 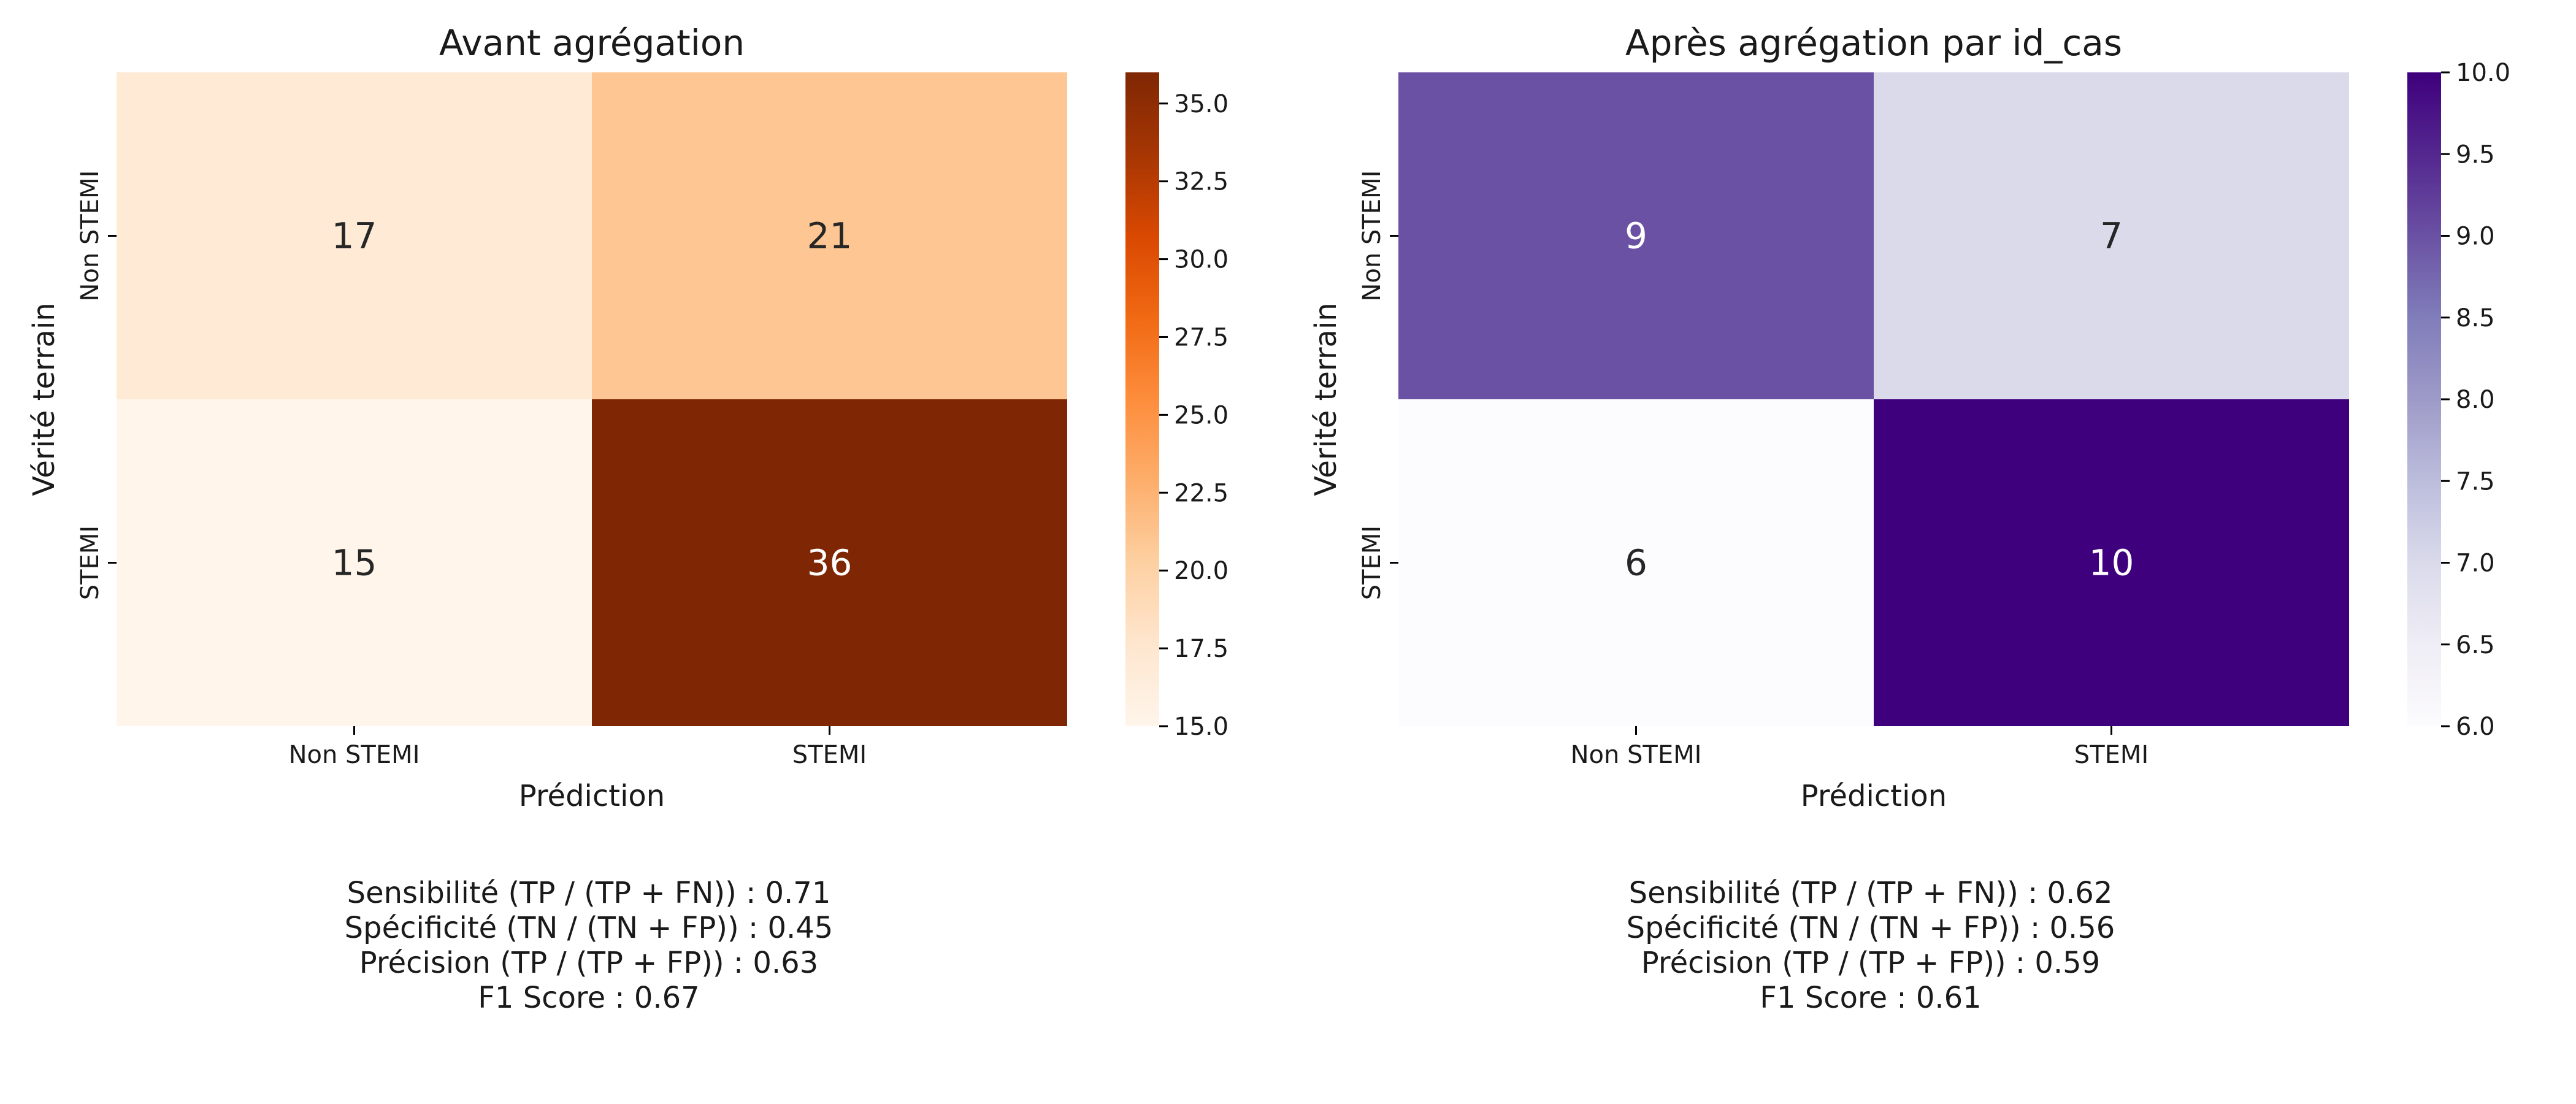 What do you see at coordinates (589, 893) in the screenshot?
I see `metric-sensitivity: Sensibilité (TP / (TP + FN)) : 0.71` at bounding box center [589, 893].